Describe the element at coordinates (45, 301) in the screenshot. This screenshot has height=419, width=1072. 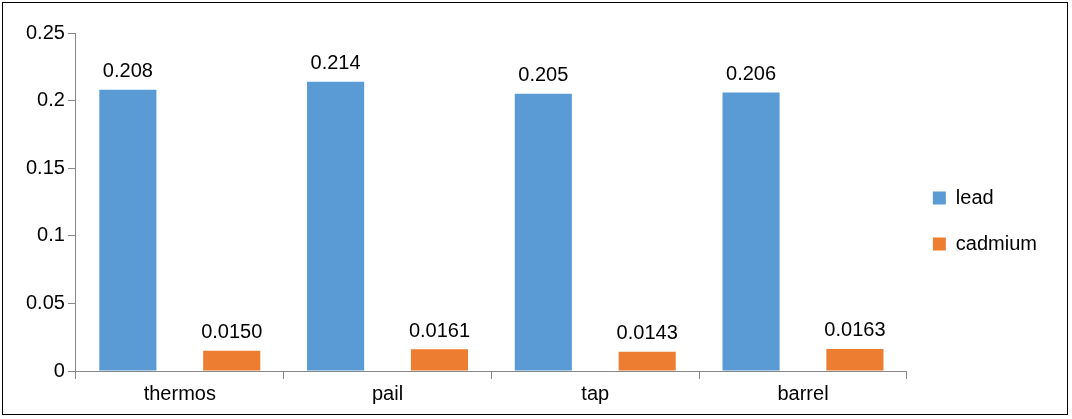
I see `y-tick-label: 0.05` at that location.